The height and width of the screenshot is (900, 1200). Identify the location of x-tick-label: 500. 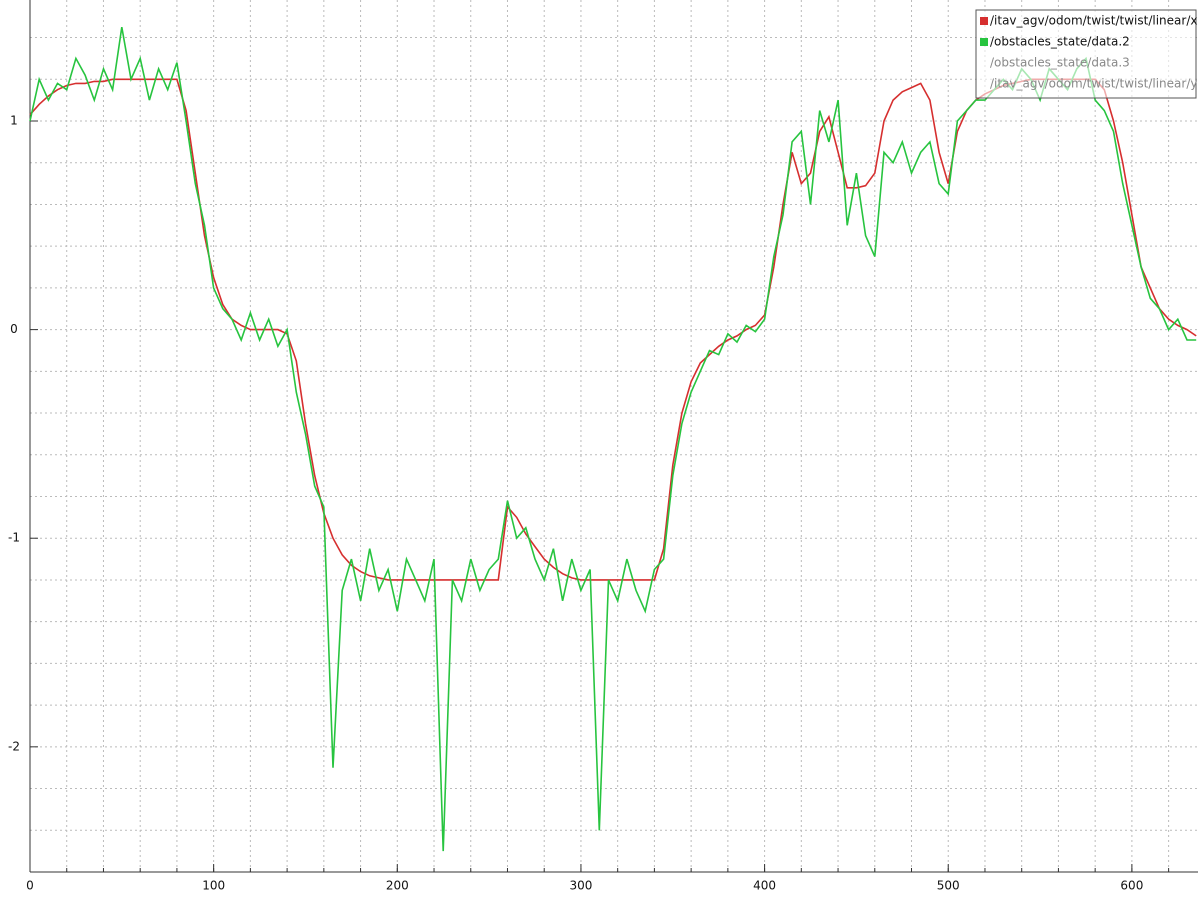
(948, 886).